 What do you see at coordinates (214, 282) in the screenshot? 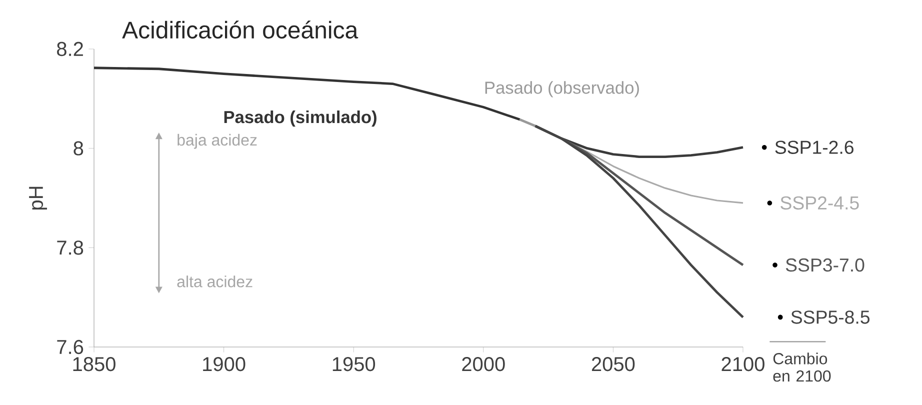
I see `annotation: alta acidez` at bounding box center [214, 282].